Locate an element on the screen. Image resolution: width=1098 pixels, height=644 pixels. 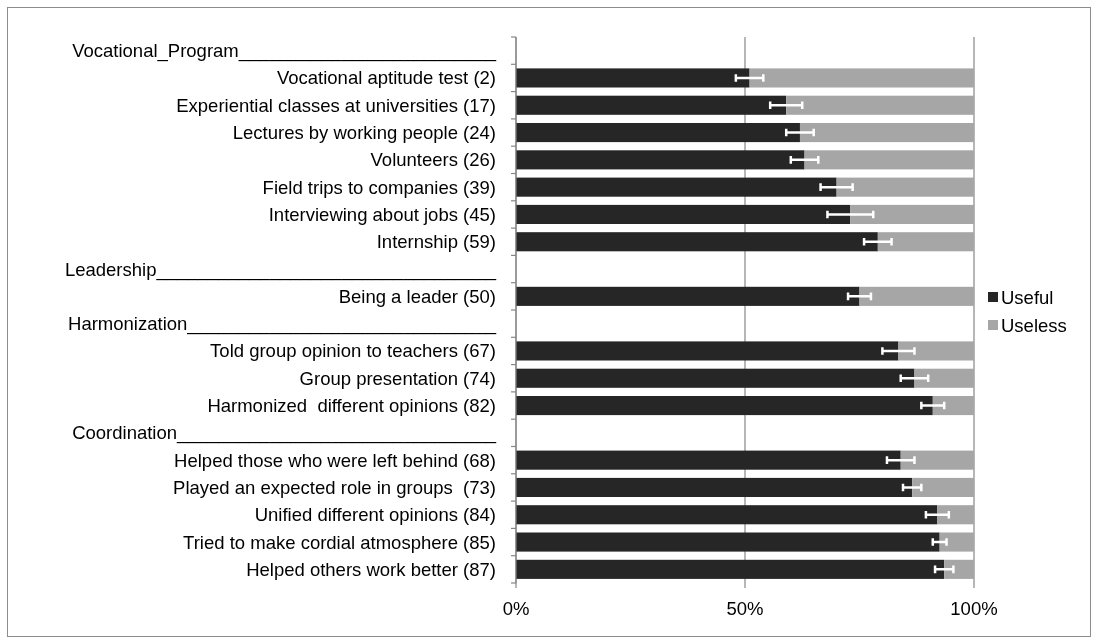
y-tick-label: Vocational_Program_________________________ is located at coordinates (284, 51).